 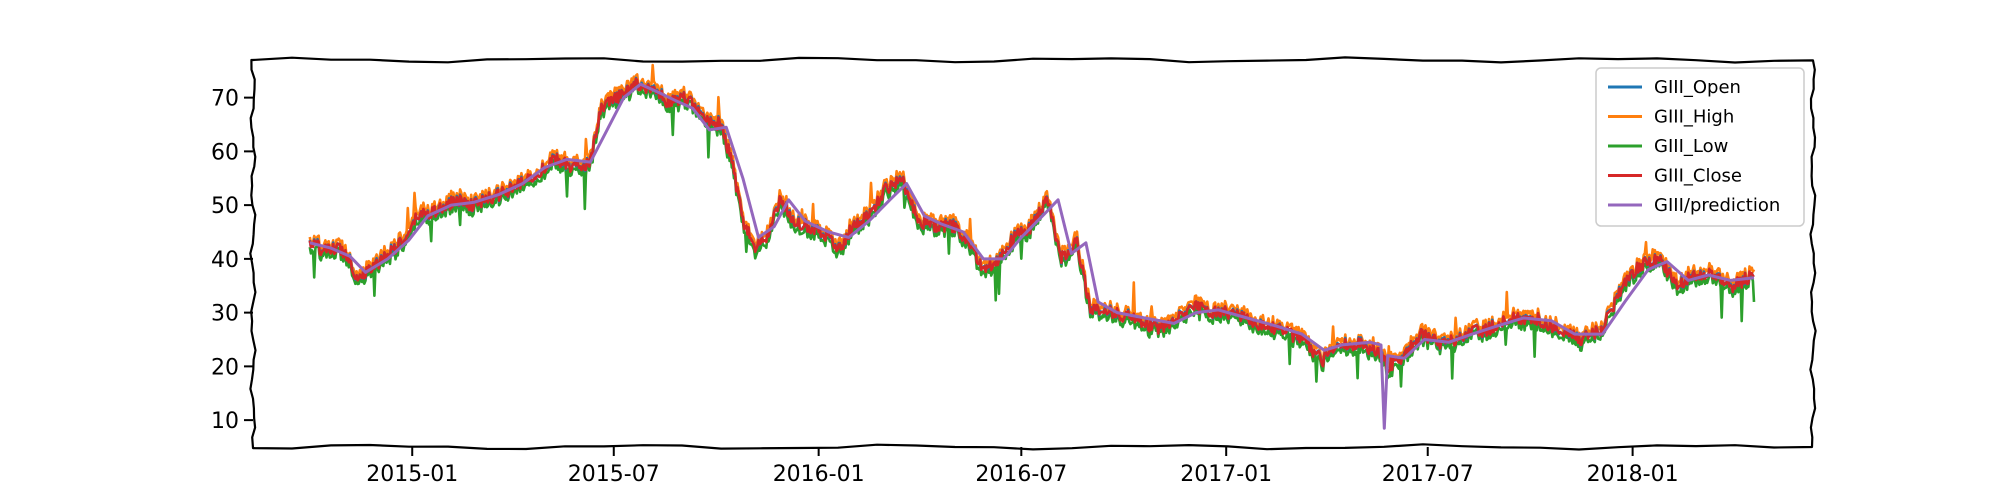 What do you see at coordinates (225, 152) in the screenshot?
I see `y-tick-label: 60` at bounding box center [225, 152].